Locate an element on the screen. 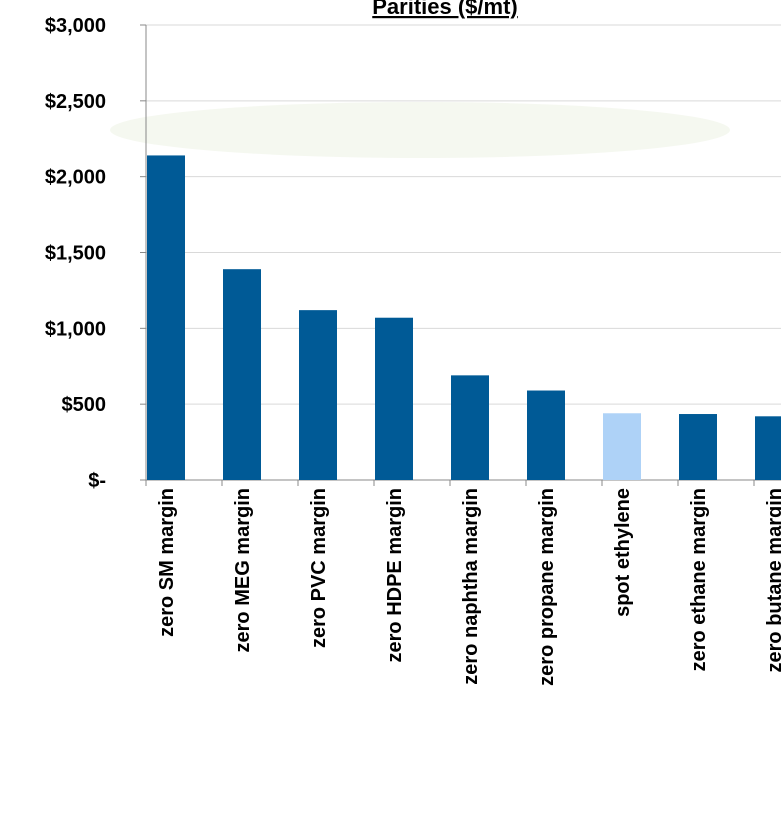 The width and height of the screenshot is (781, 817). y-tick-label: $2,000 is located at coordinates (75, 178).